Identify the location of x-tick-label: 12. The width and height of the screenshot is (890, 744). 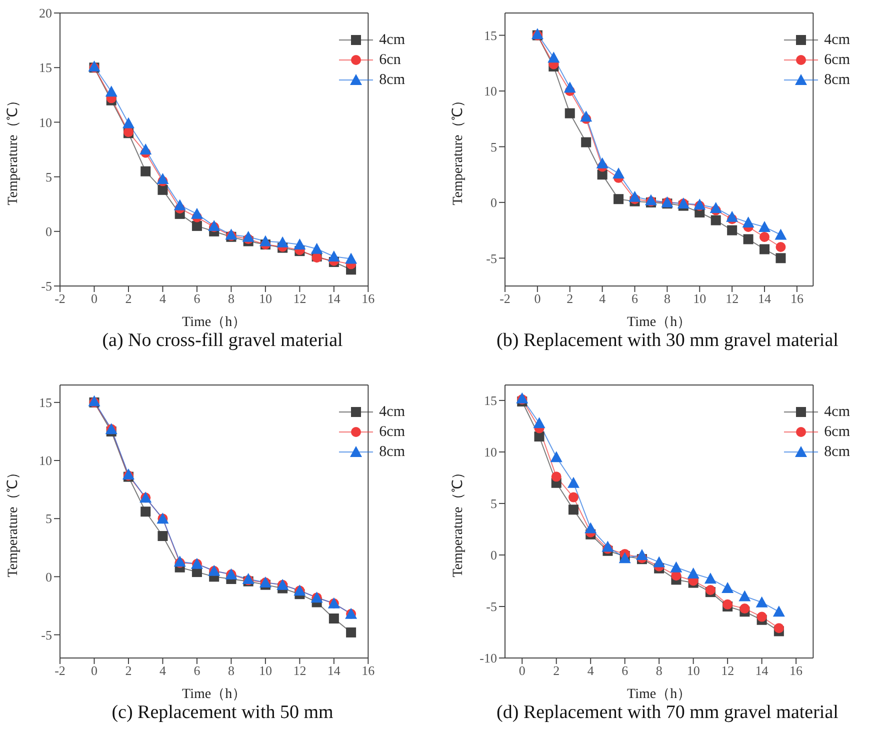
(727, 670).